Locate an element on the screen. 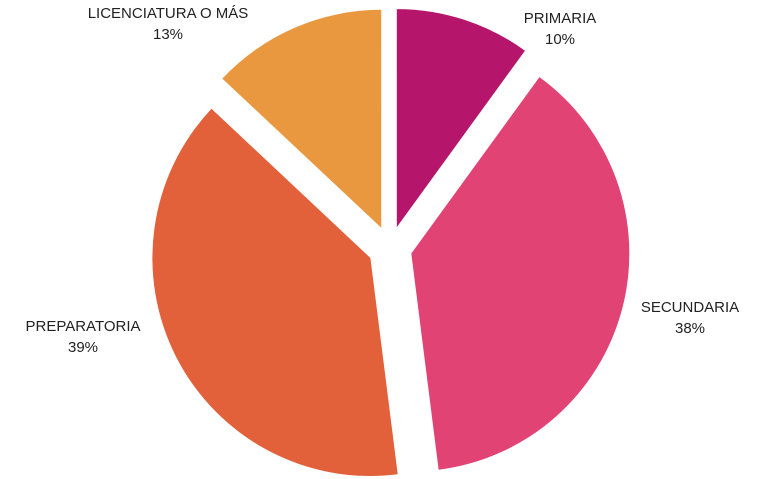 The height and width of the screenshot is (479, 771). slice-label: PRIMARIA 10% is located at coordinates (560, 29).